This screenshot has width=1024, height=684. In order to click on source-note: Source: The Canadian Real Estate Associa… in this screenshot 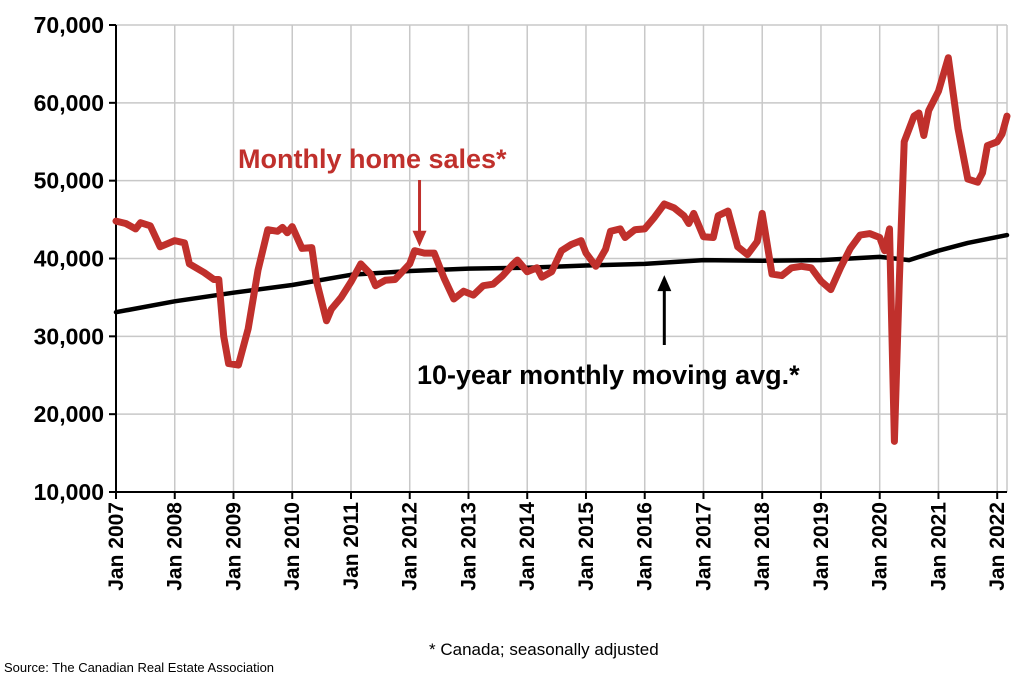, I will do `click(139, 667)`.